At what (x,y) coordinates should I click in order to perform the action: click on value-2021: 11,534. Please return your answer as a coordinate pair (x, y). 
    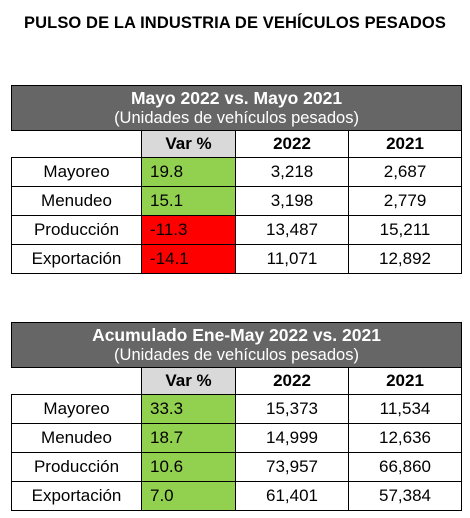
    Looking at the image, I should click on (405, 409).